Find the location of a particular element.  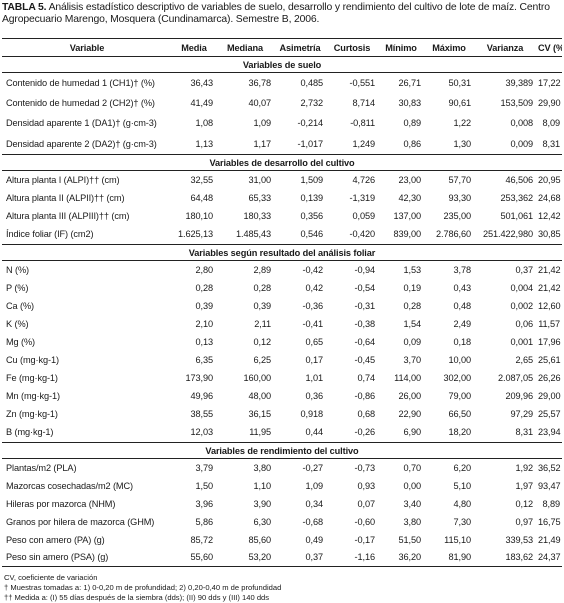

cell-value: -0,420 is located at coordinates (362, 234).